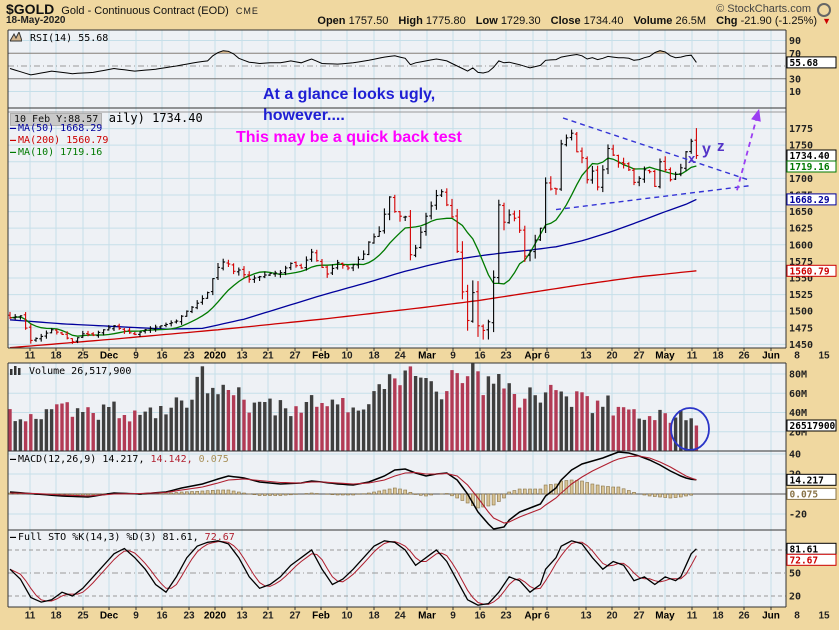  Describe the element at coordinates (690, 429) in the screenshot. I see `volume-highlight-ellipse` at that location.